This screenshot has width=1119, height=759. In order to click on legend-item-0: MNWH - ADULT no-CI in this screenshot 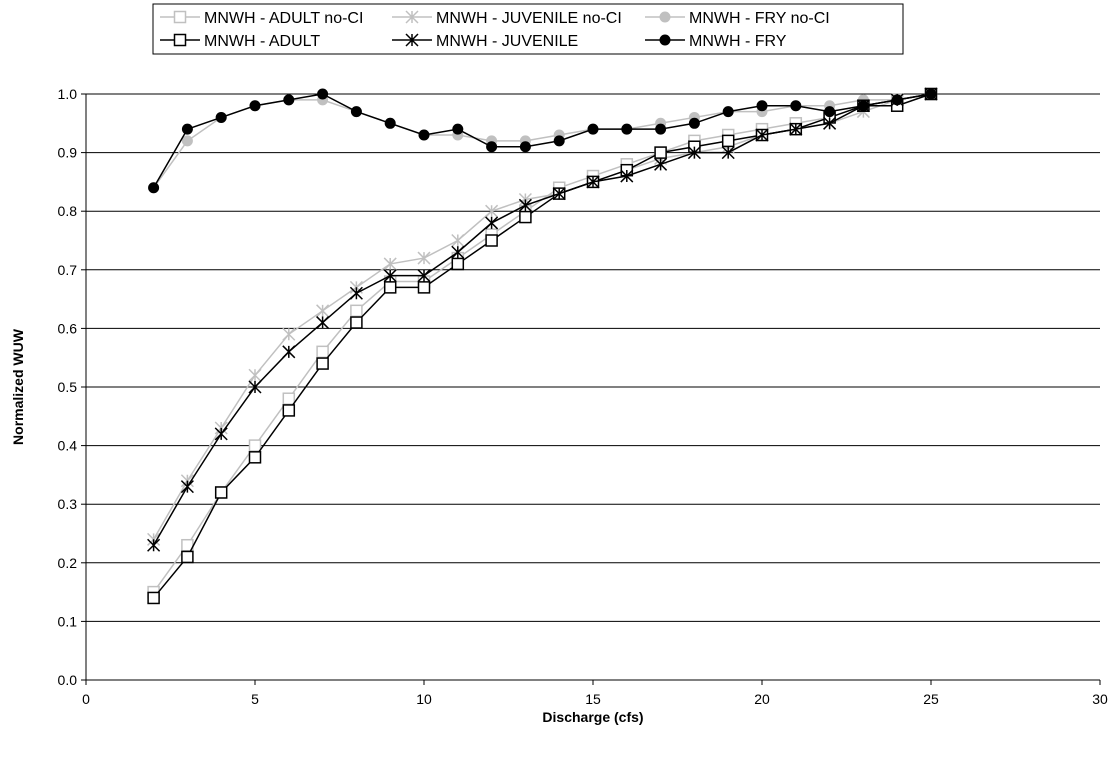, I will do `click(261, 18)`.